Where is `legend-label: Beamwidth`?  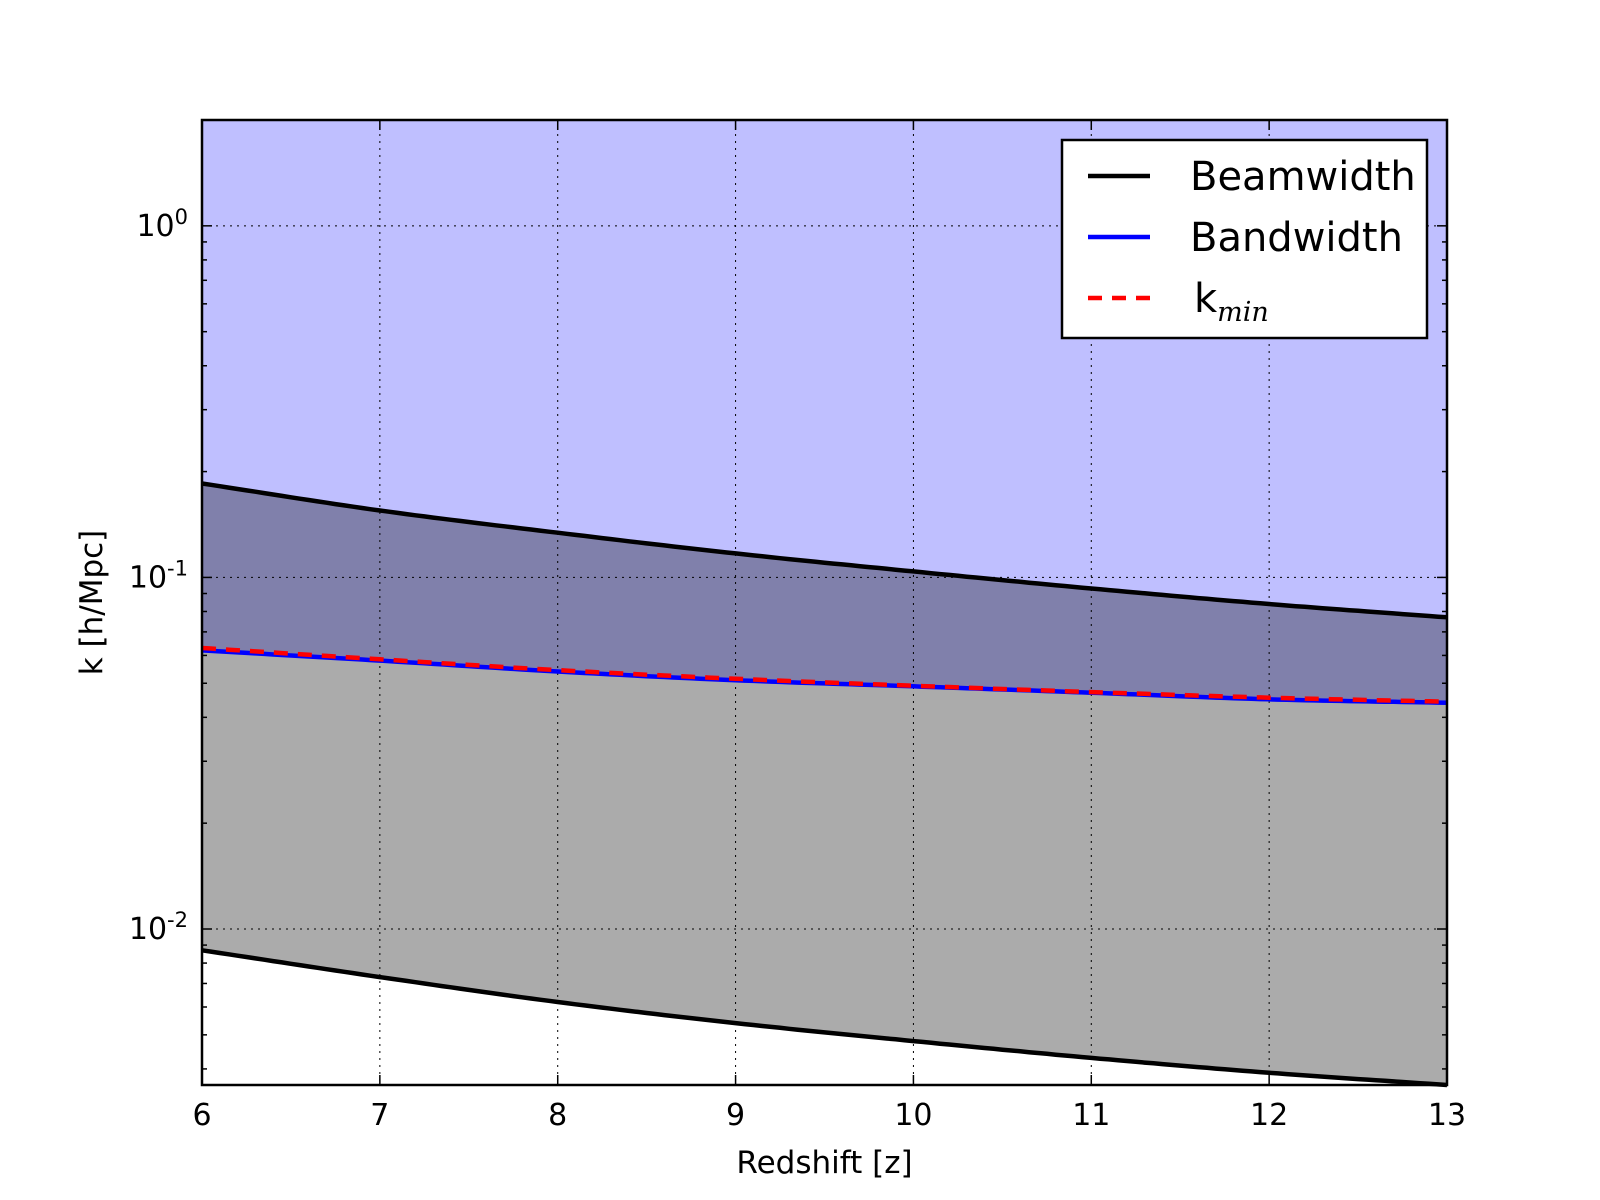 legend-label: Beamwidth is located at coordinates (1303, 177).